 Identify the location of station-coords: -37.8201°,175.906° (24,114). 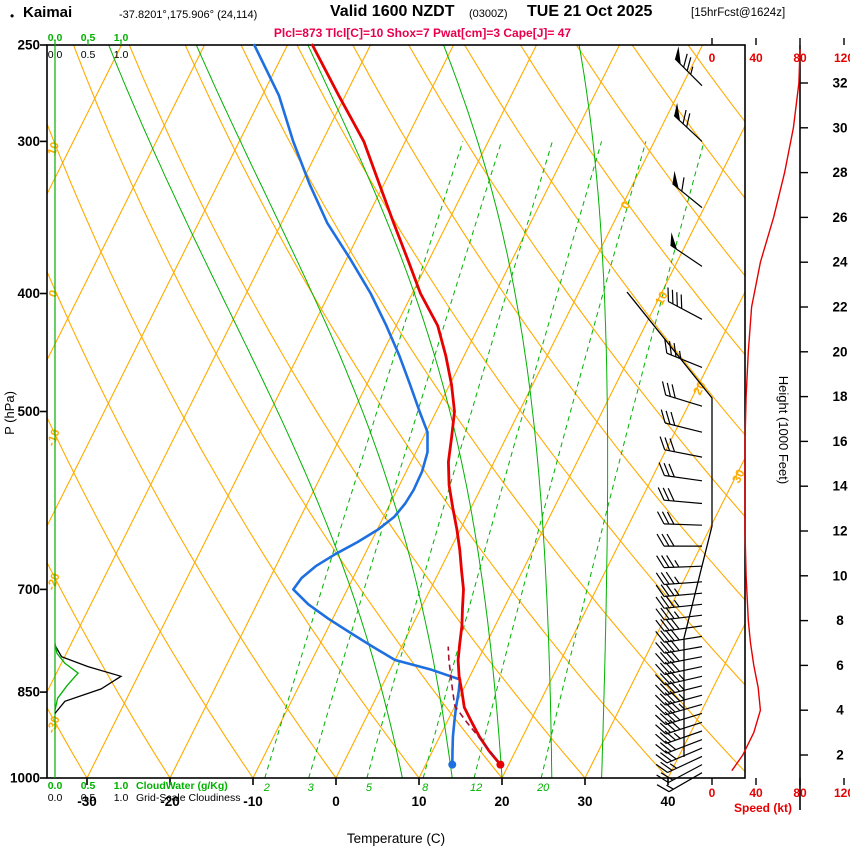
(188, 15).